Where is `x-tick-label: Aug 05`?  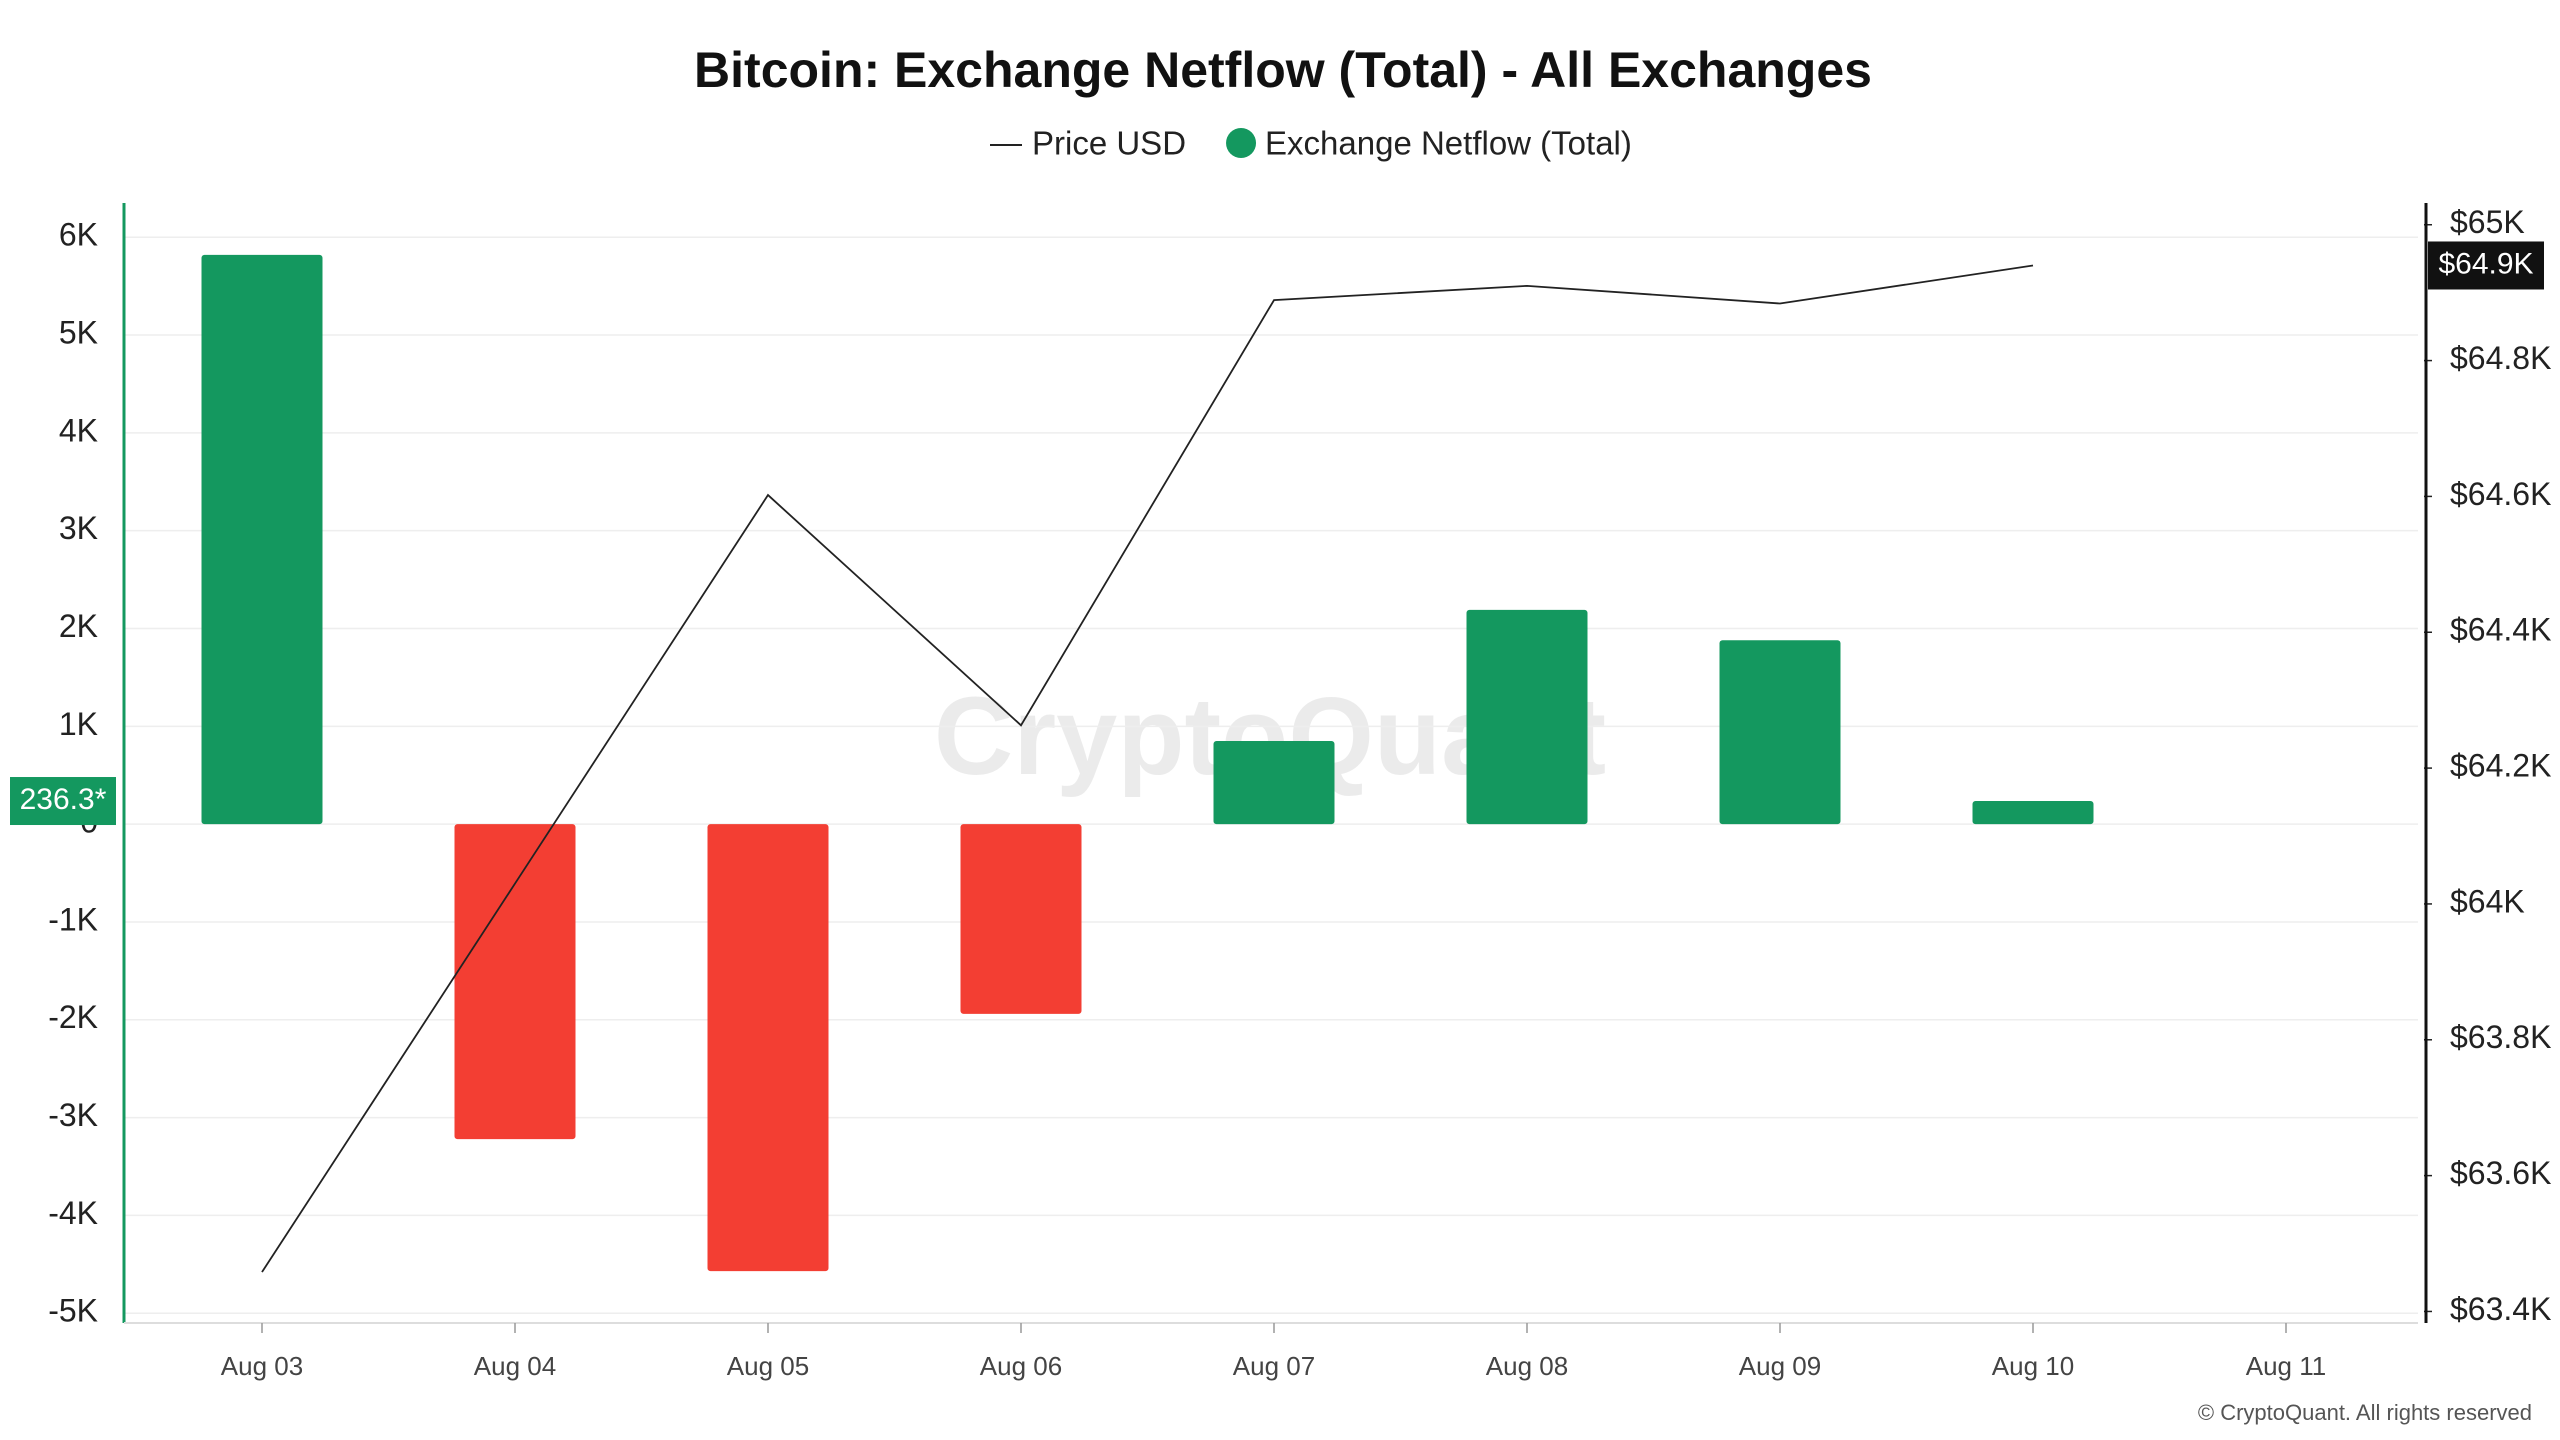 x-tick-label: Aug 05 is located at coordinates (768, 1366).